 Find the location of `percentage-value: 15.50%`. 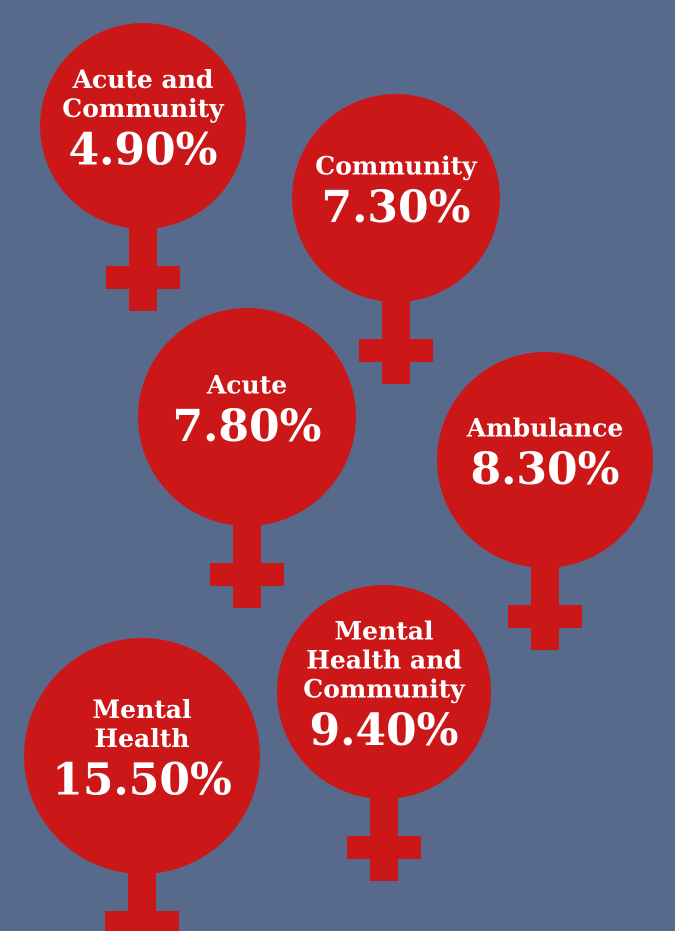

percentage-value: 15.50% is located at coordinates (142, 780).